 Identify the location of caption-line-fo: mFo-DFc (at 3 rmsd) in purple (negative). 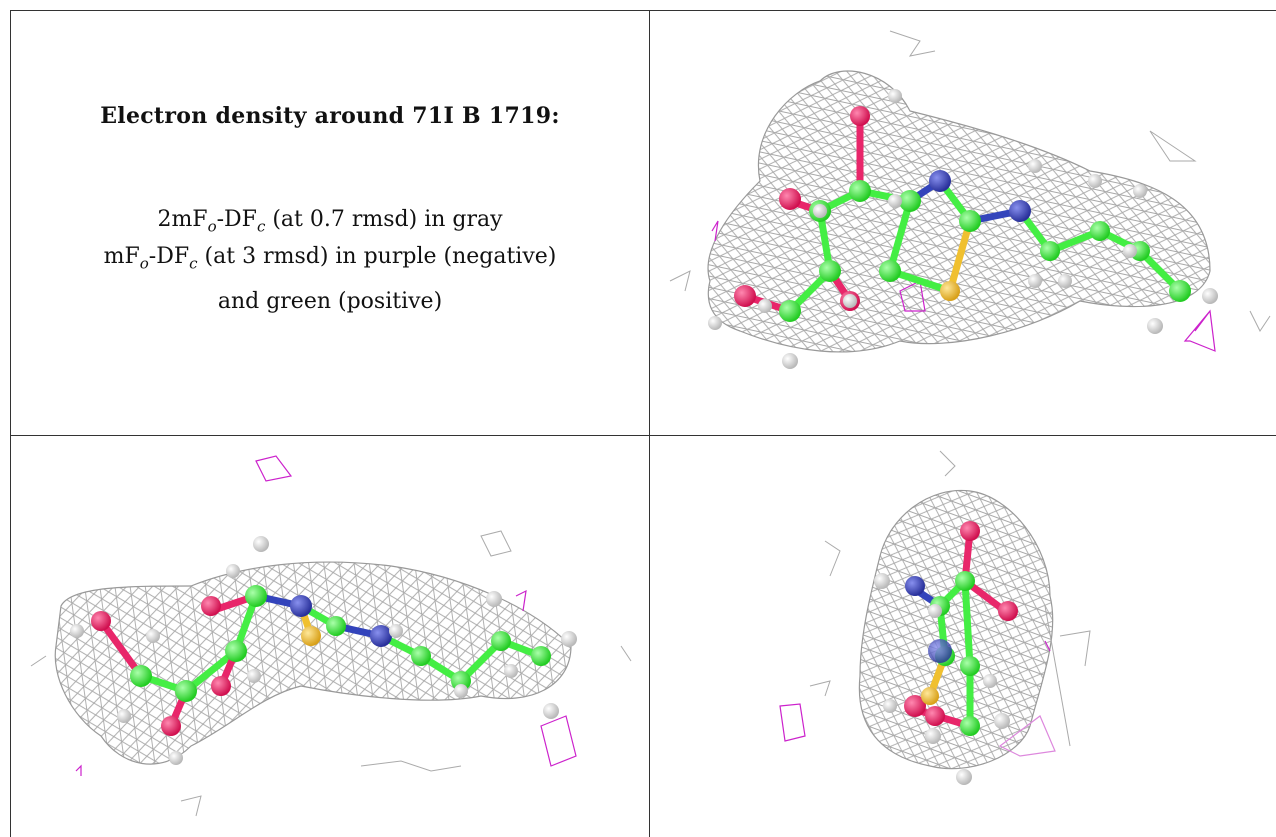
(330, 258).